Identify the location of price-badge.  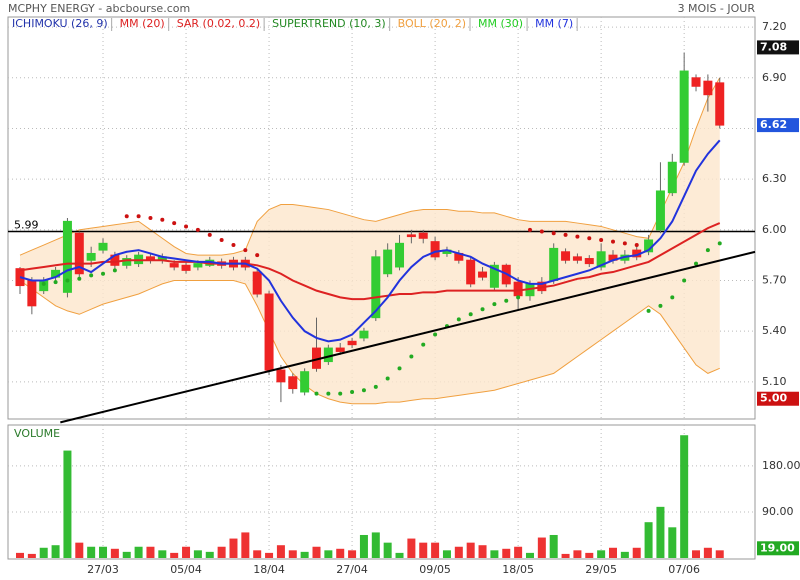
(778, 47).